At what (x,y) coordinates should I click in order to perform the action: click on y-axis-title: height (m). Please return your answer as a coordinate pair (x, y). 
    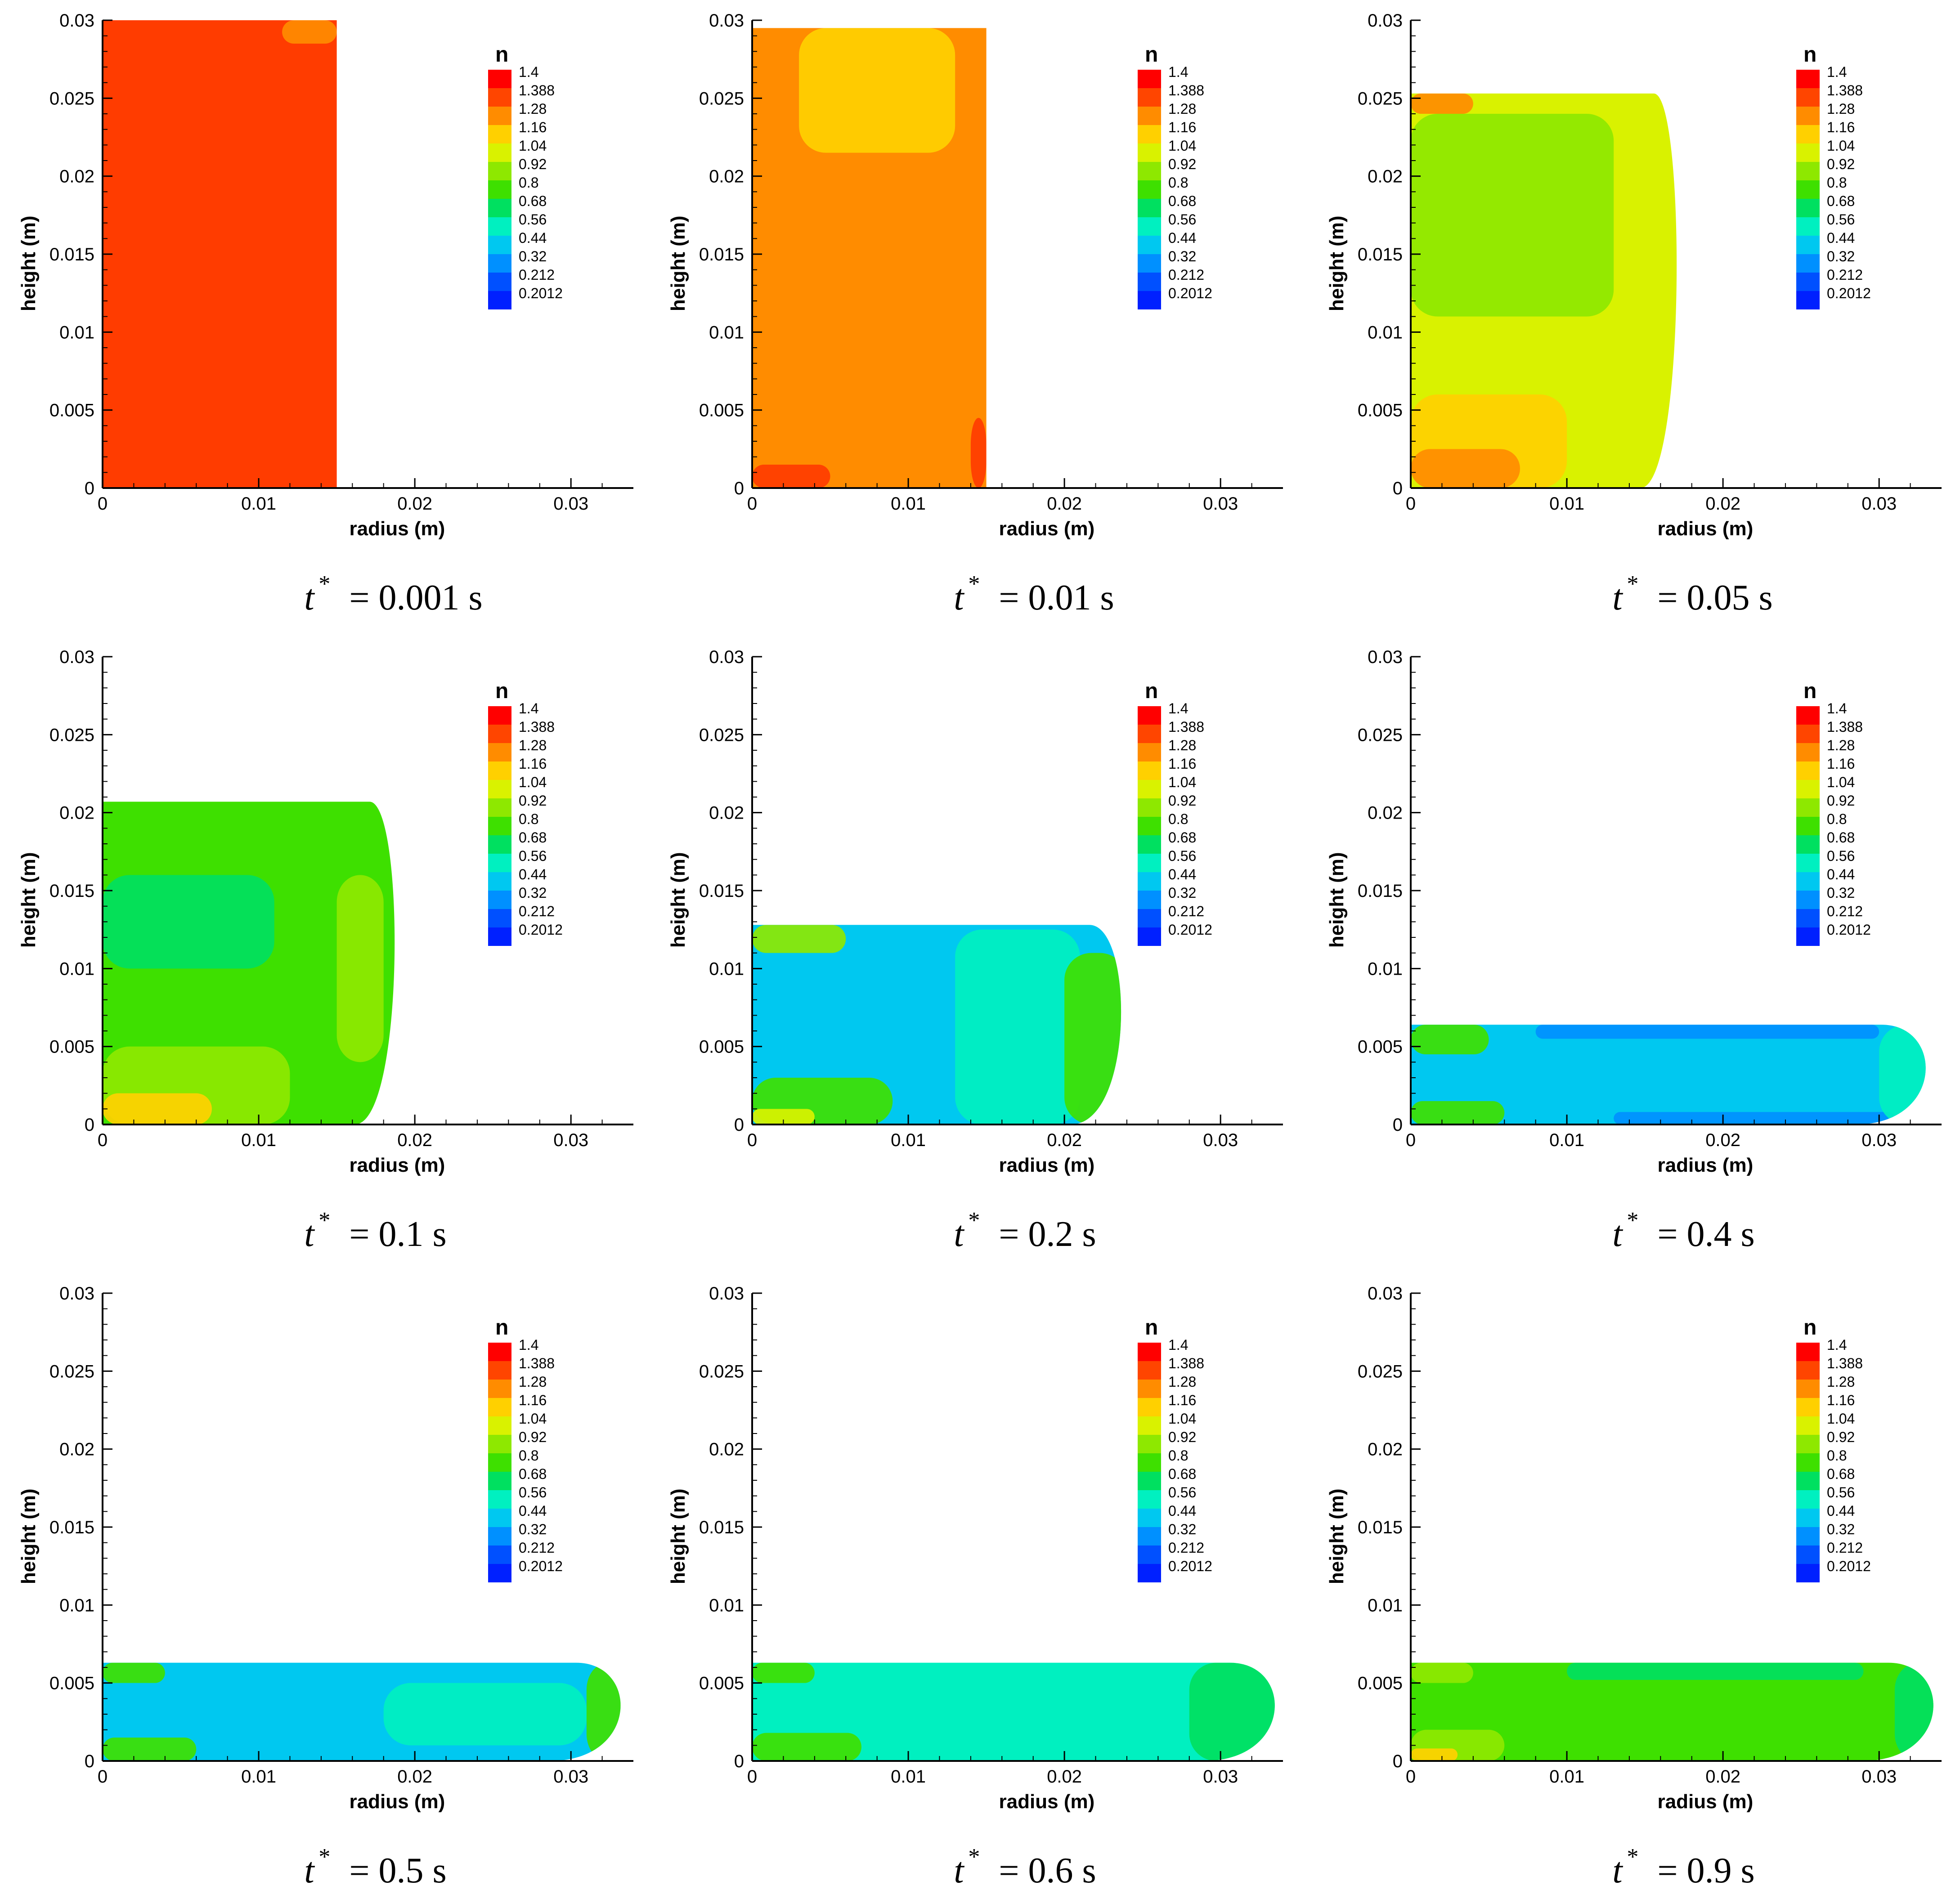
    Looking at the image, I should click on (29, 263).